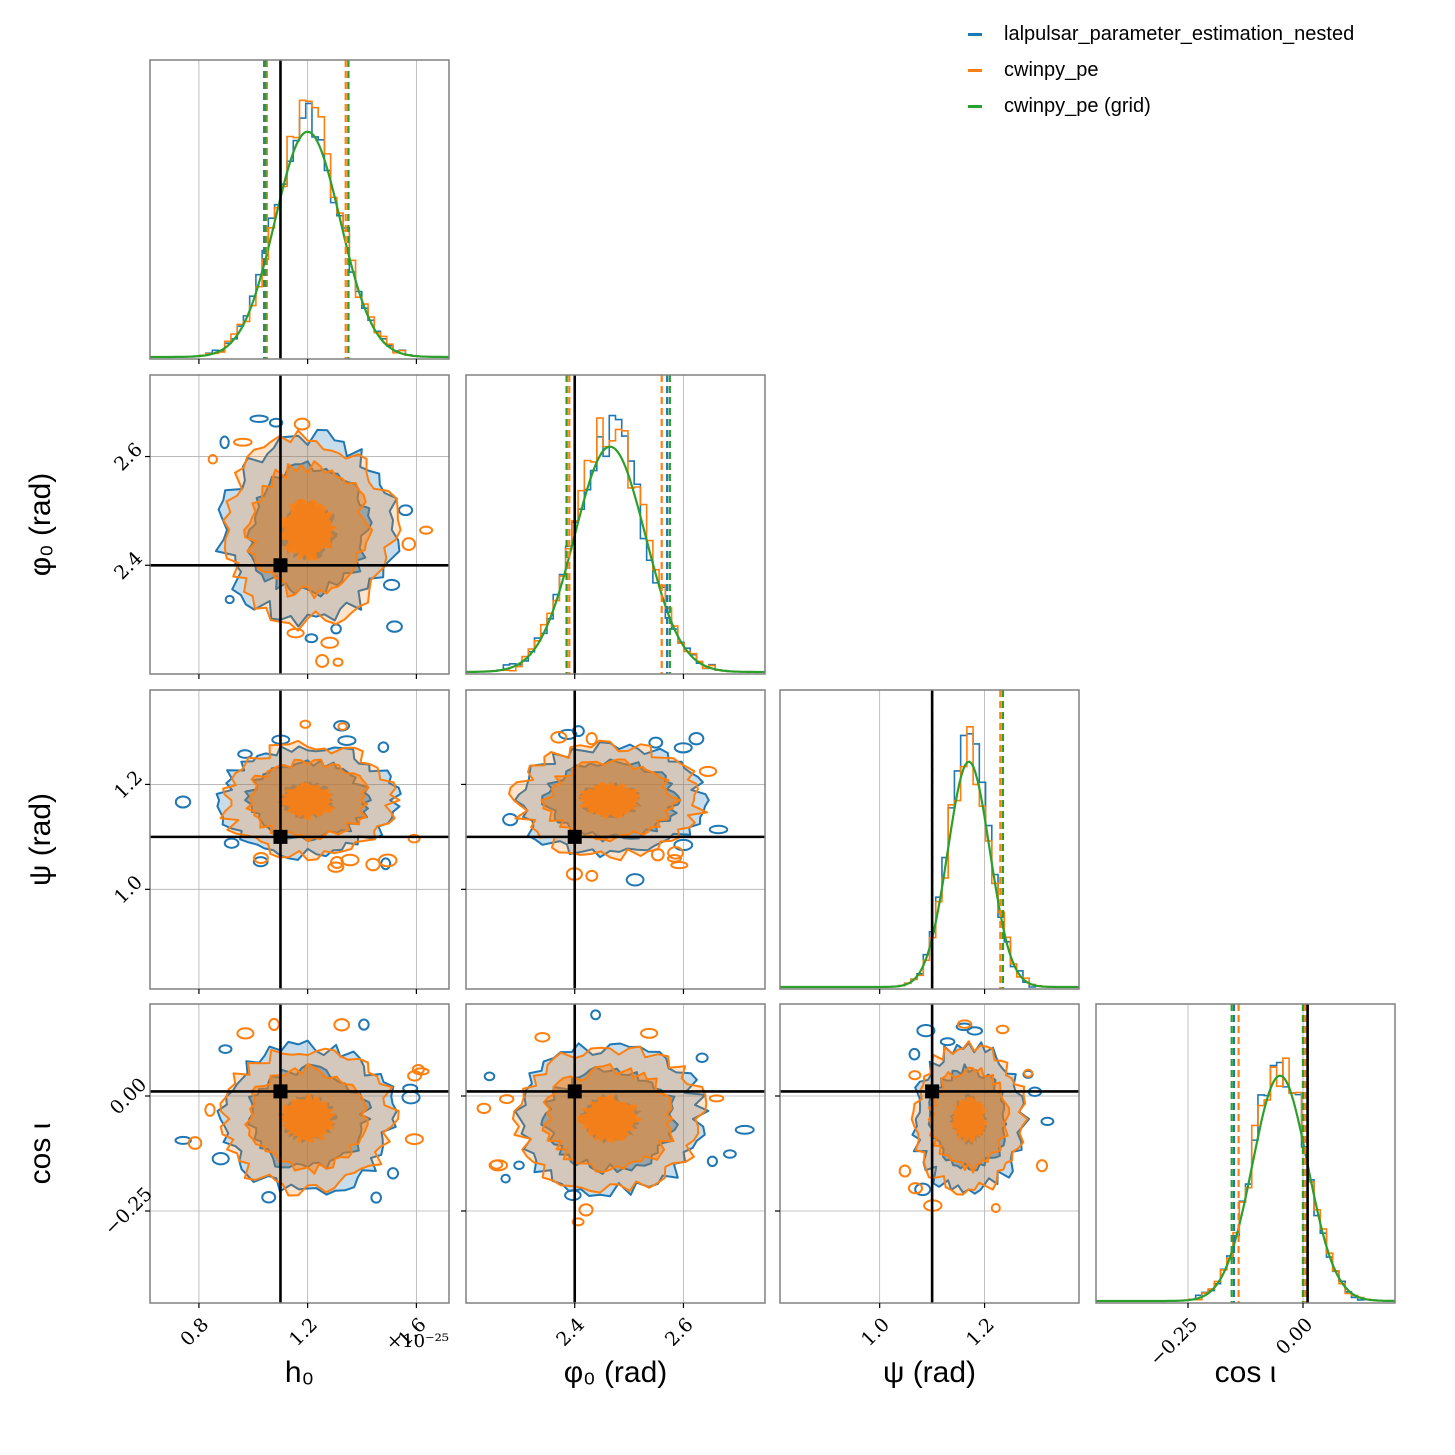 Image resolution: width=1455 pixels, height=1455 pixels. I want to click on marginal-psi-frame, so click(929, 839).